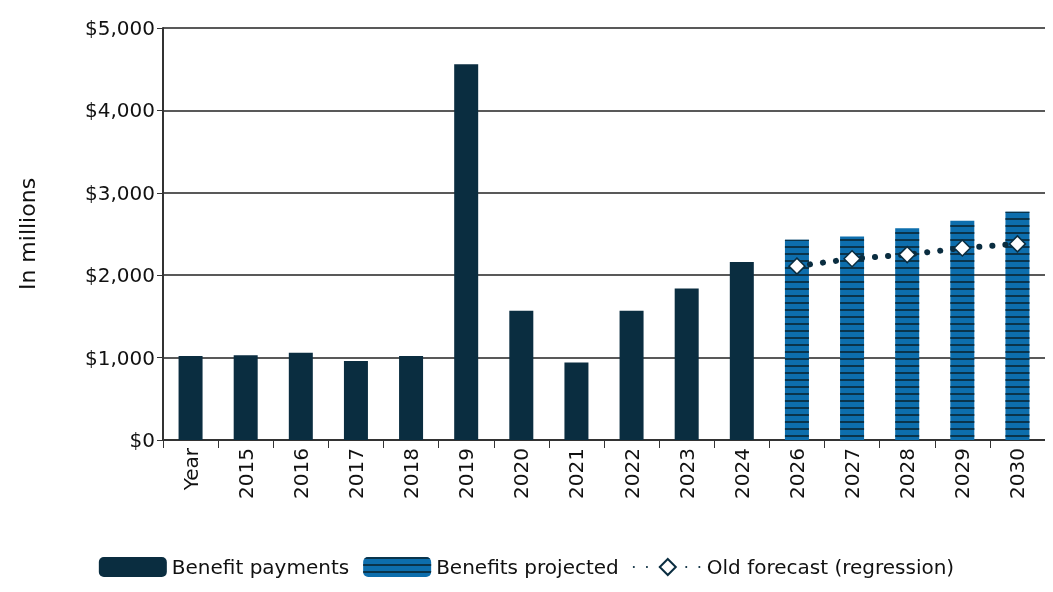  Describe the element at coordinates (527, 567) in the screenshot. I see `legend-label: Benefits projected` at that location.